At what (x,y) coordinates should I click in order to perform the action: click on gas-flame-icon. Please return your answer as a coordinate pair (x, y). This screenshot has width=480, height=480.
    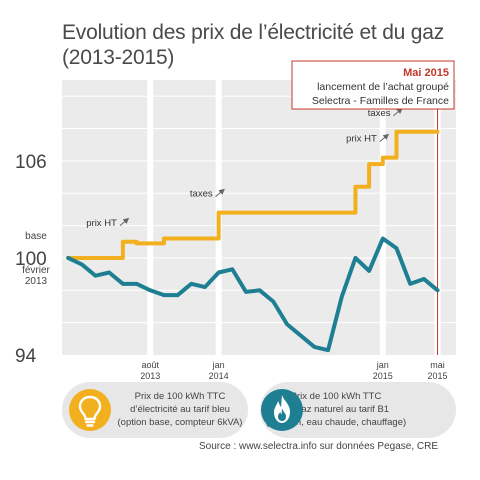
    Looking at the image, I should click on (282, 410).